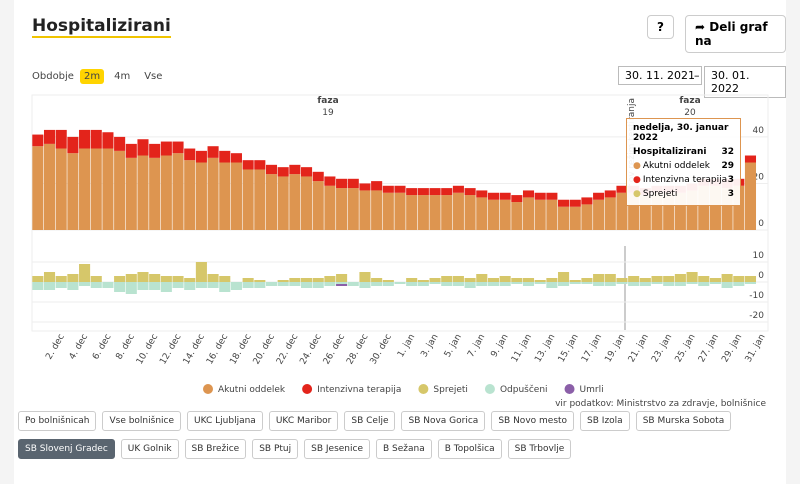 The width and height of the screenshot is (800, 484). I want to click on date-to: 30. 01. 2022, so click(745, 82).